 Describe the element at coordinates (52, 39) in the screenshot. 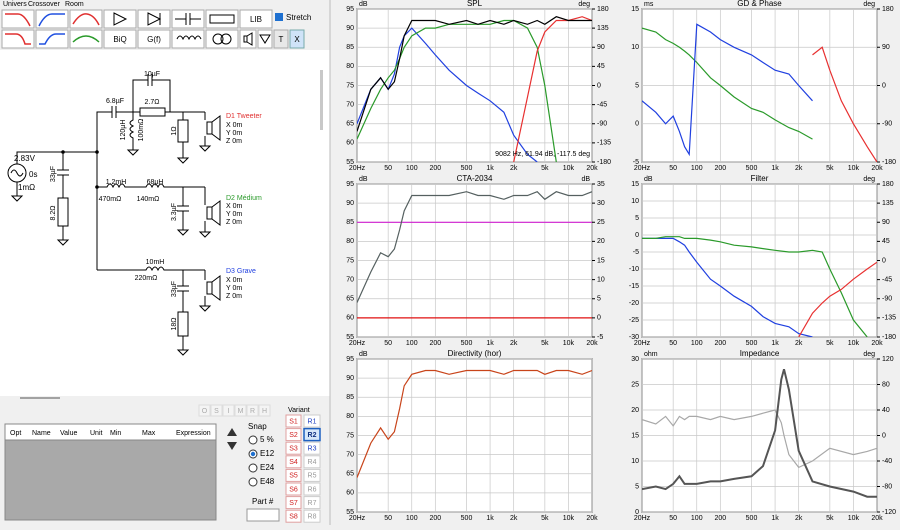

I see `highpass2-button` at that location.